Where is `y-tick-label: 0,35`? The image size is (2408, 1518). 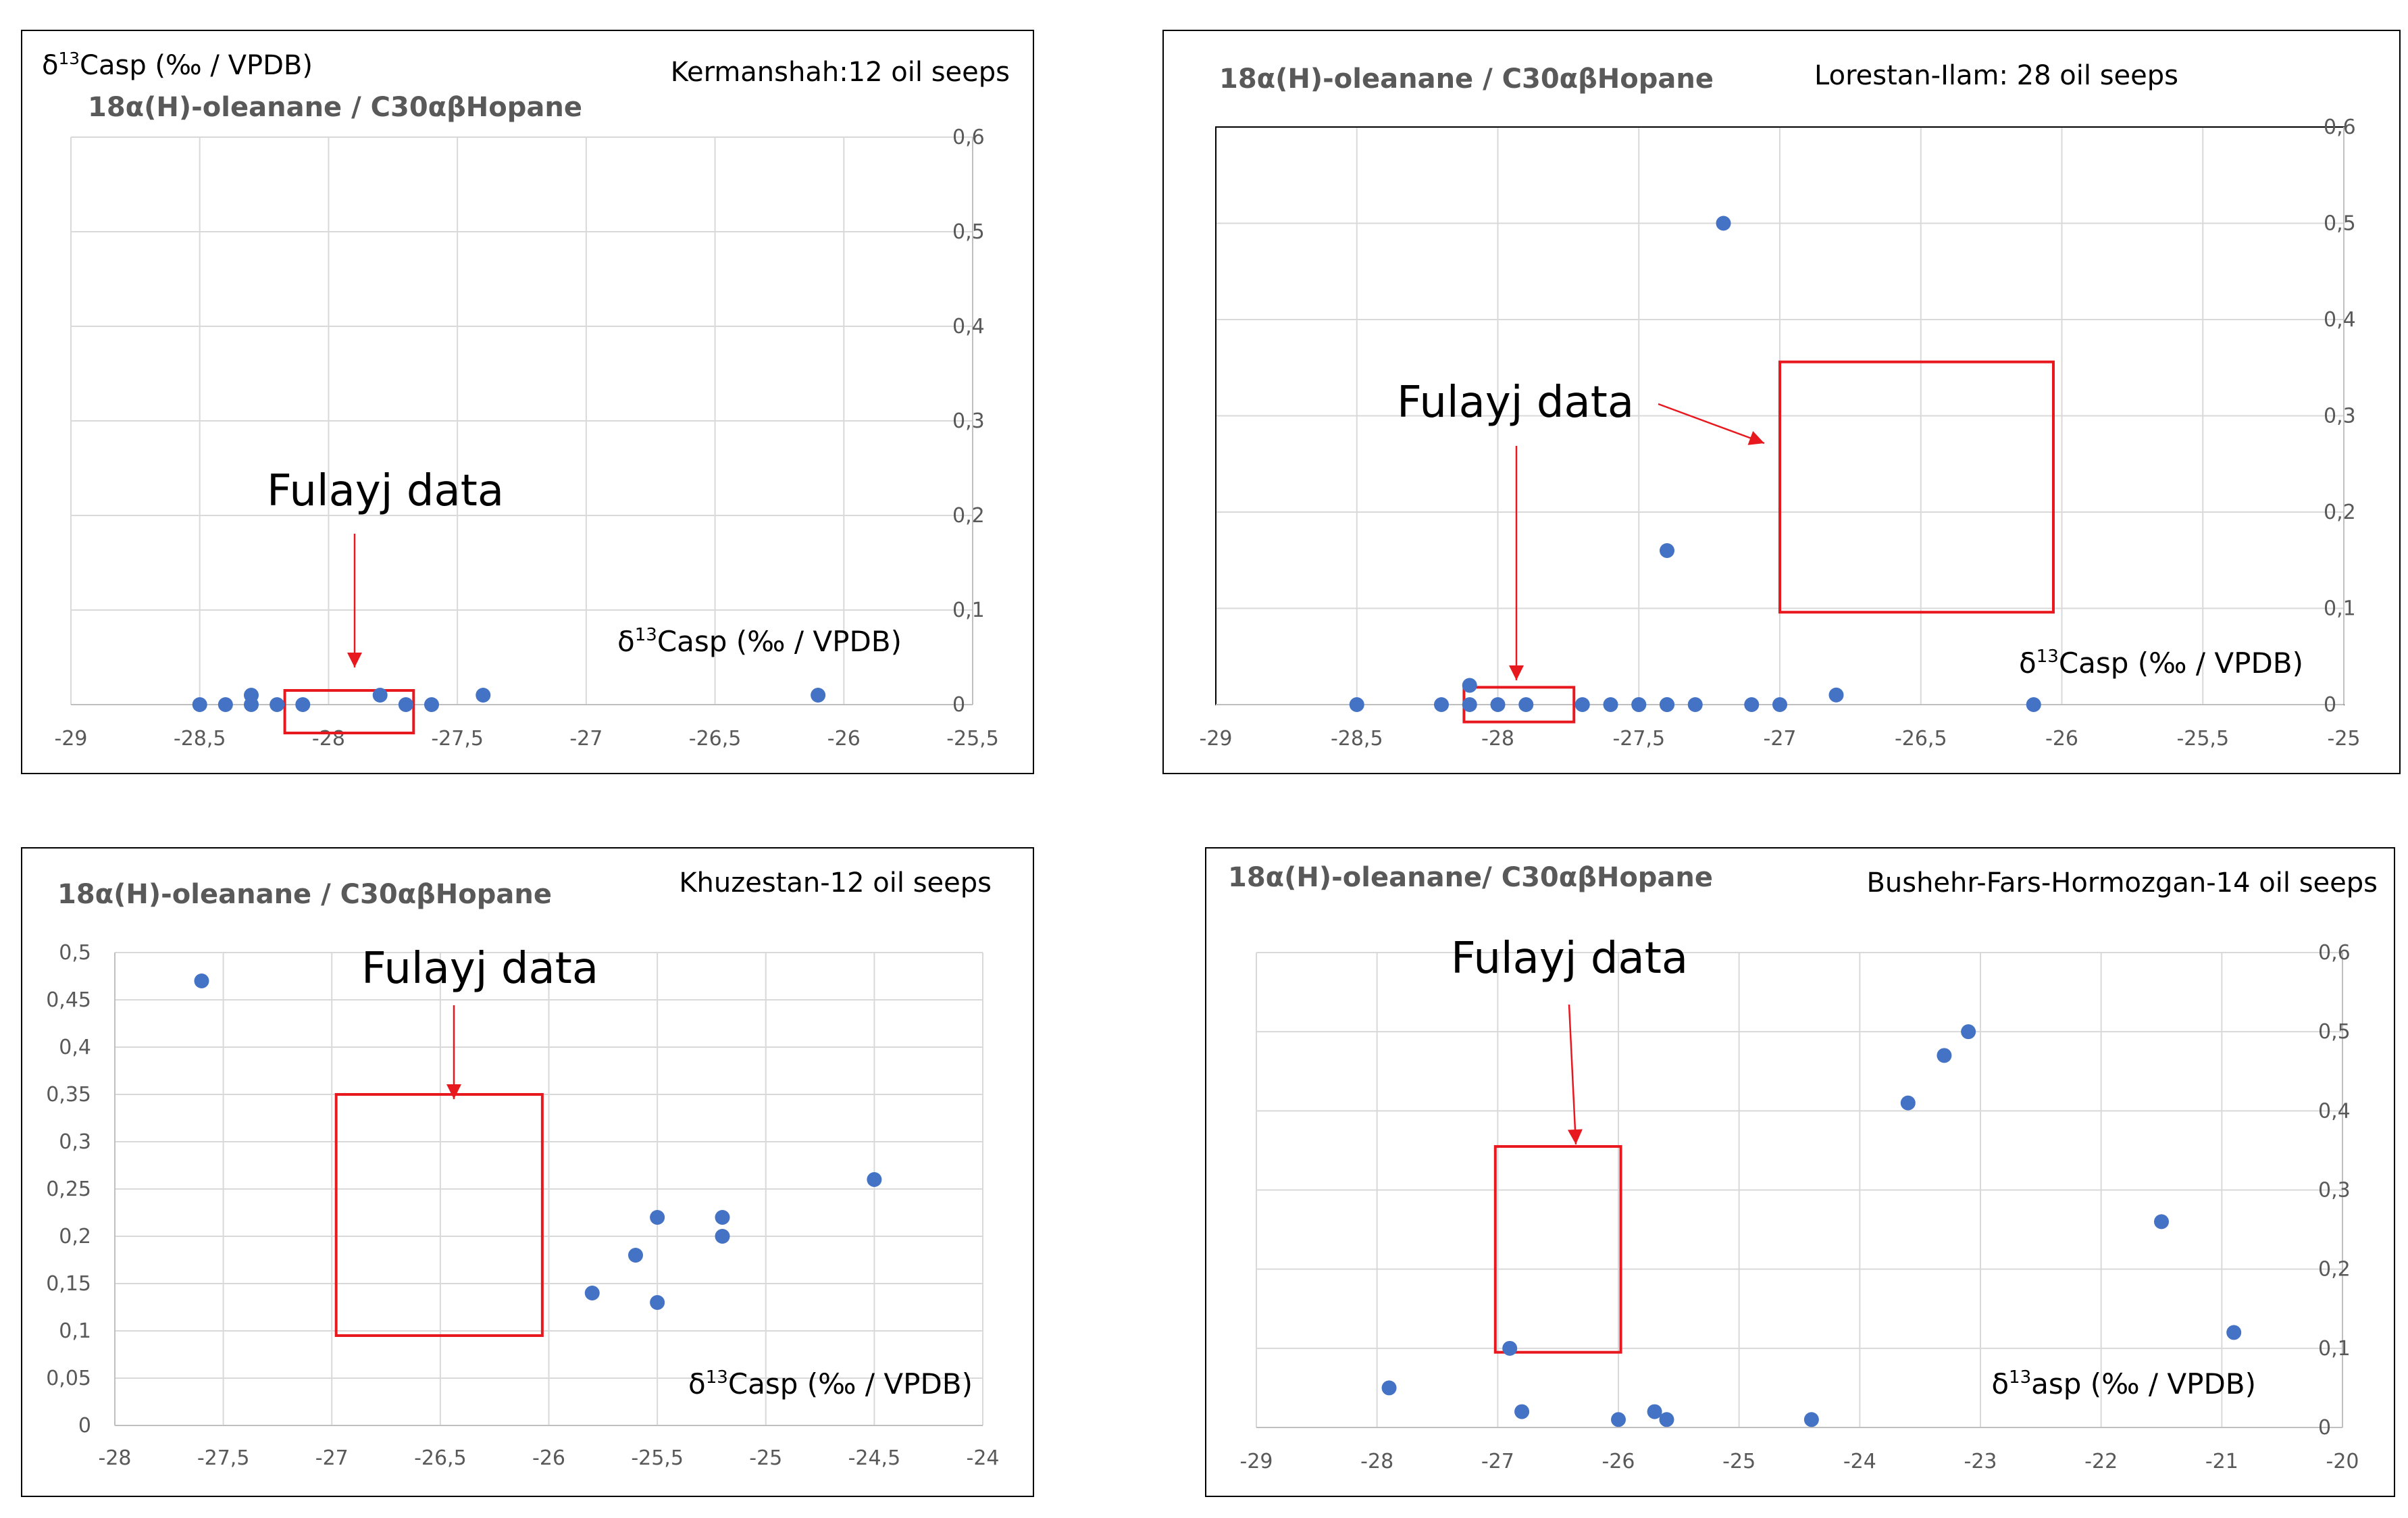
y-tick-label: 0,35 is located at coordinates (68, 1095).